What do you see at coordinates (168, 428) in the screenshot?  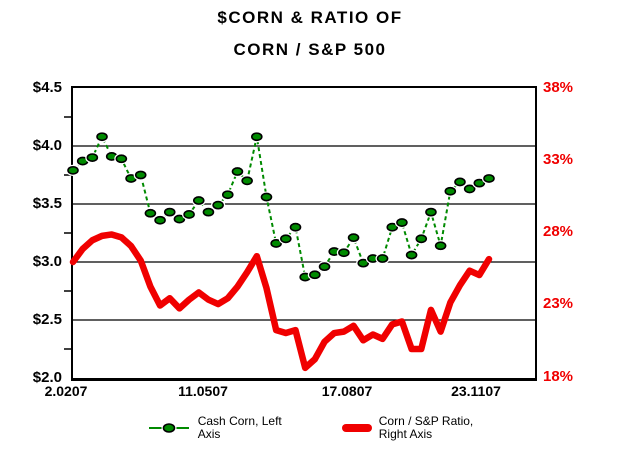 I see `cash-corn-swatch-icon` at bounding box center [168, 428].